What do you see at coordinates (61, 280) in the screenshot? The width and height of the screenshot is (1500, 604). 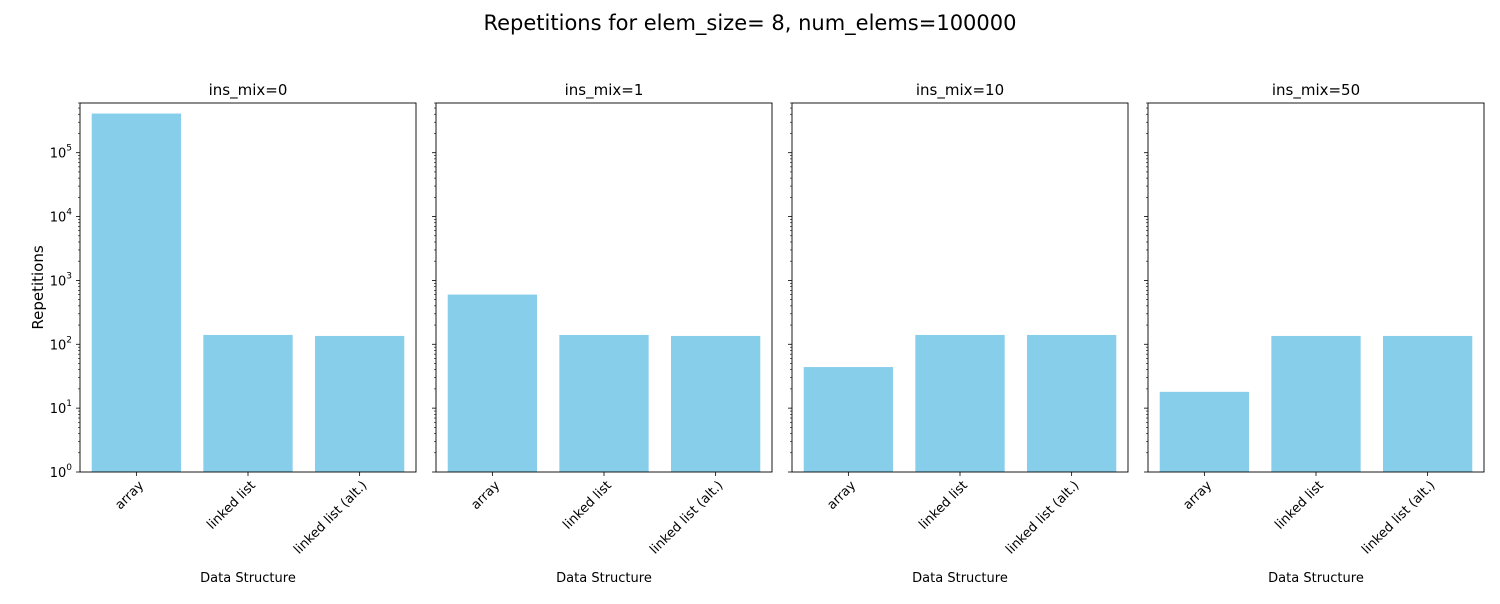 I see `y-tick-label: 10³` at bounding box center [61, 280].